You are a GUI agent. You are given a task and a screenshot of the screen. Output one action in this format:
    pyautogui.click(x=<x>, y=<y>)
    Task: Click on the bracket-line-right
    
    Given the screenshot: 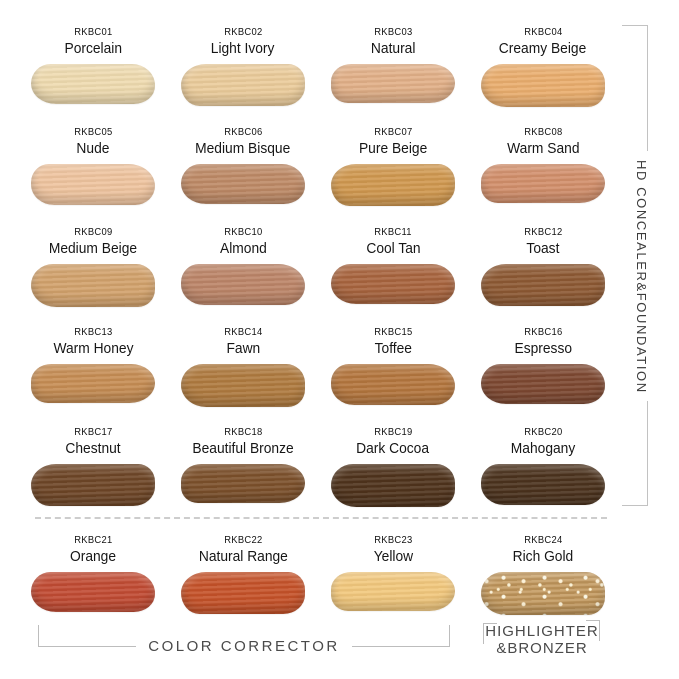 What is the action you would take?
    pyautogui.click(x=400, y=646)
    